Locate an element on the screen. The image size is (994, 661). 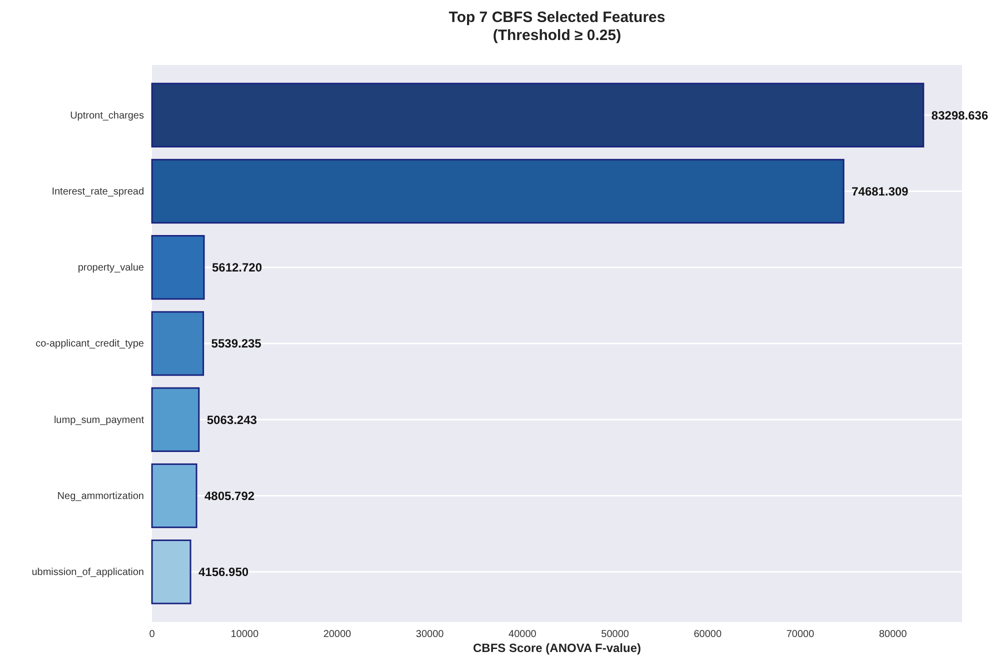
y-tick-label: property_value is located at coordinates (111, 268).